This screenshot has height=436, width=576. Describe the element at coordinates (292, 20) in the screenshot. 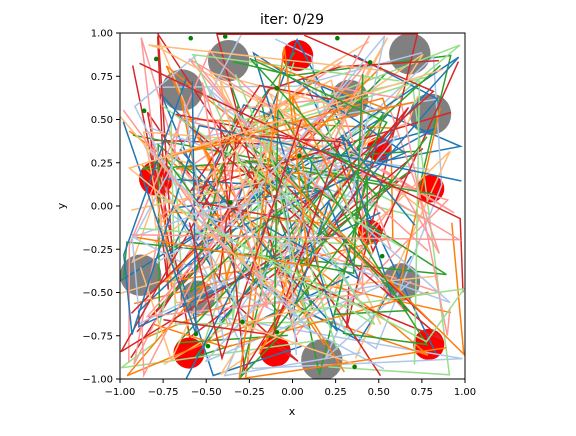

I see `chart-title: iter: 0/29` at that location.